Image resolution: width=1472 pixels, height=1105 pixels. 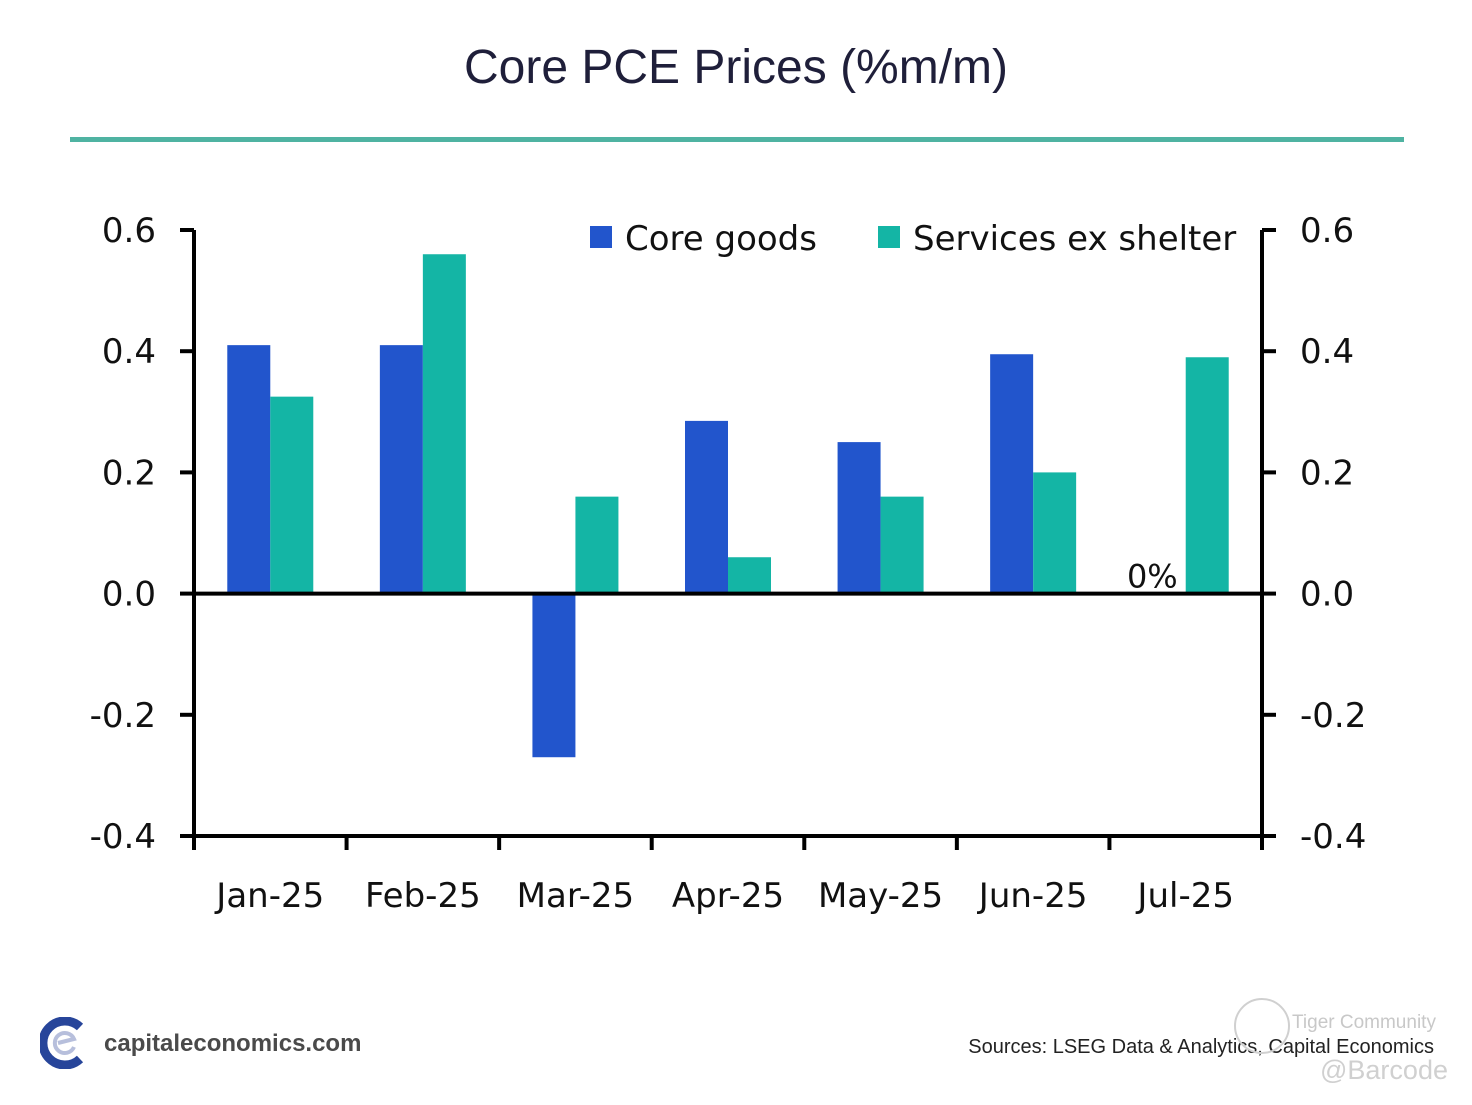 What do you see at coordinates (880, 896) in the screenshot?
I see `x-tick-label: May-25` at bounding box center [880, 896].